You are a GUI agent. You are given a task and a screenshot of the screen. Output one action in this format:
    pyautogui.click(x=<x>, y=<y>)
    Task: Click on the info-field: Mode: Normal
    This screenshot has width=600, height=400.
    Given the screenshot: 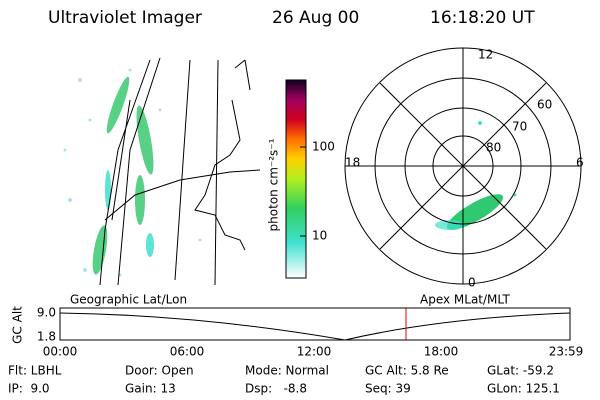 What is the action you would take?
    pyautogui.click(x=287, y=371)
    